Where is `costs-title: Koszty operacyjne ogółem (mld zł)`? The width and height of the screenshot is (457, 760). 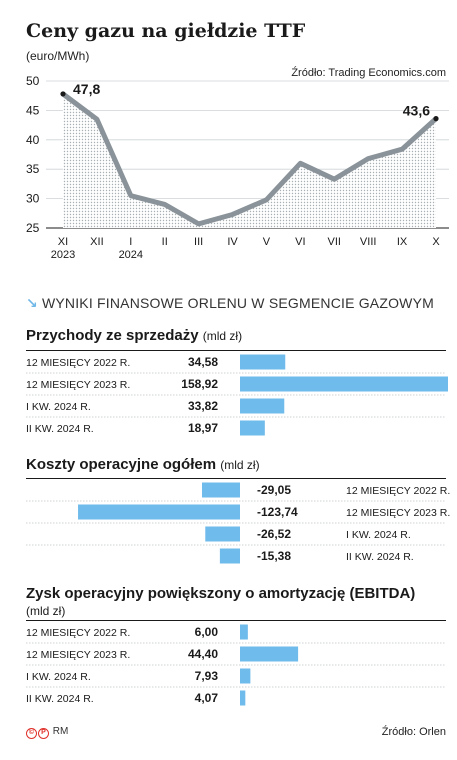
costs-title: Koszty operacyjne ogółem (mld zł) is located at coordinates (143, 464).